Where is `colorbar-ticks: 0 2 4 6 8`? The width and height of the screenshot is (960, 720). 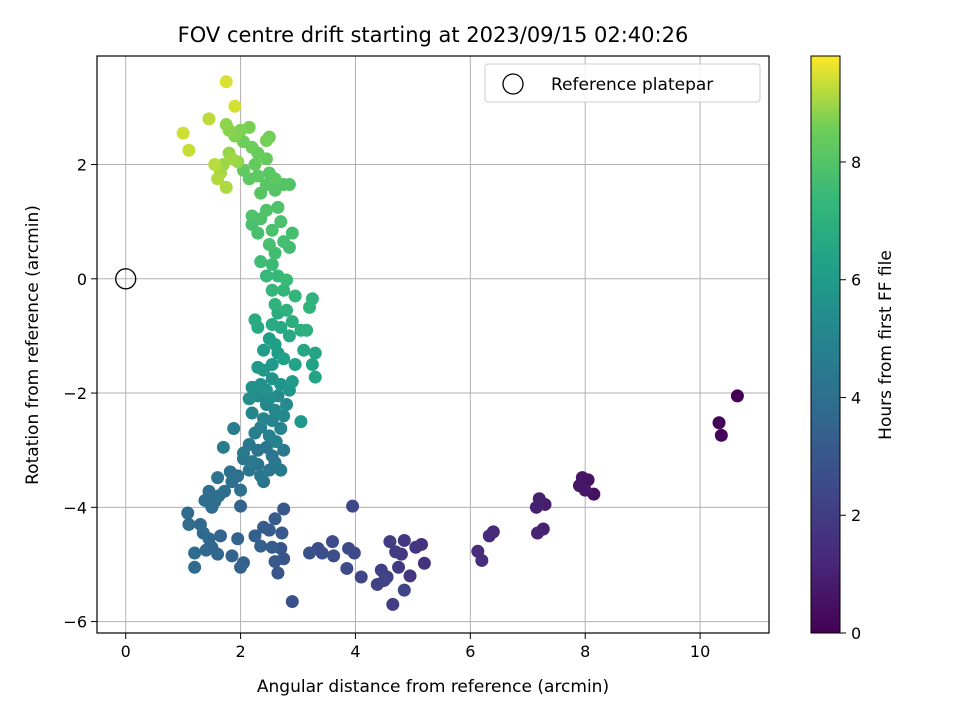 colorbar-ticks: 0 2 4 6 8 is located at coordinates (850, 398).